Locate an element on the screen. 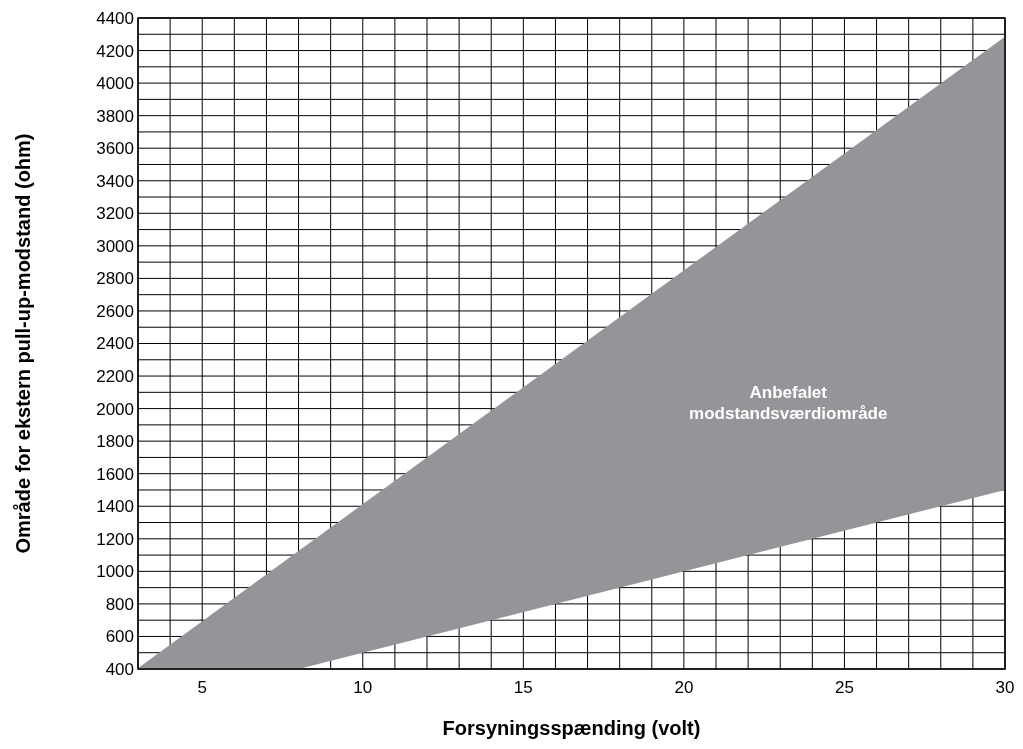 The image size is (1023, 749). annotation: Anbefalet modstandsværdiområde is located at coordinates (788, 403).